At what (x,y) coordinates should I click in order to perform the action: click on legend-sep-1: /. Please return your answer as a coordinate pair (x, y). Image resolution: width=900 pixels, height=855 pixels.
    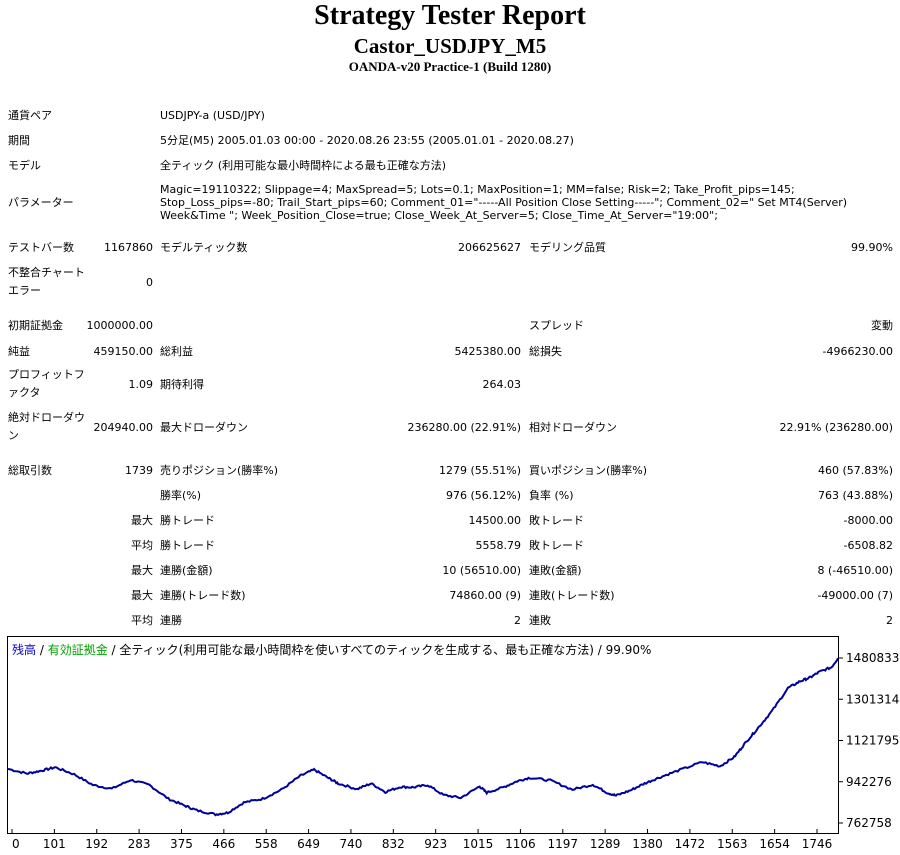
    Looking at the image, I should click on (42, 650).